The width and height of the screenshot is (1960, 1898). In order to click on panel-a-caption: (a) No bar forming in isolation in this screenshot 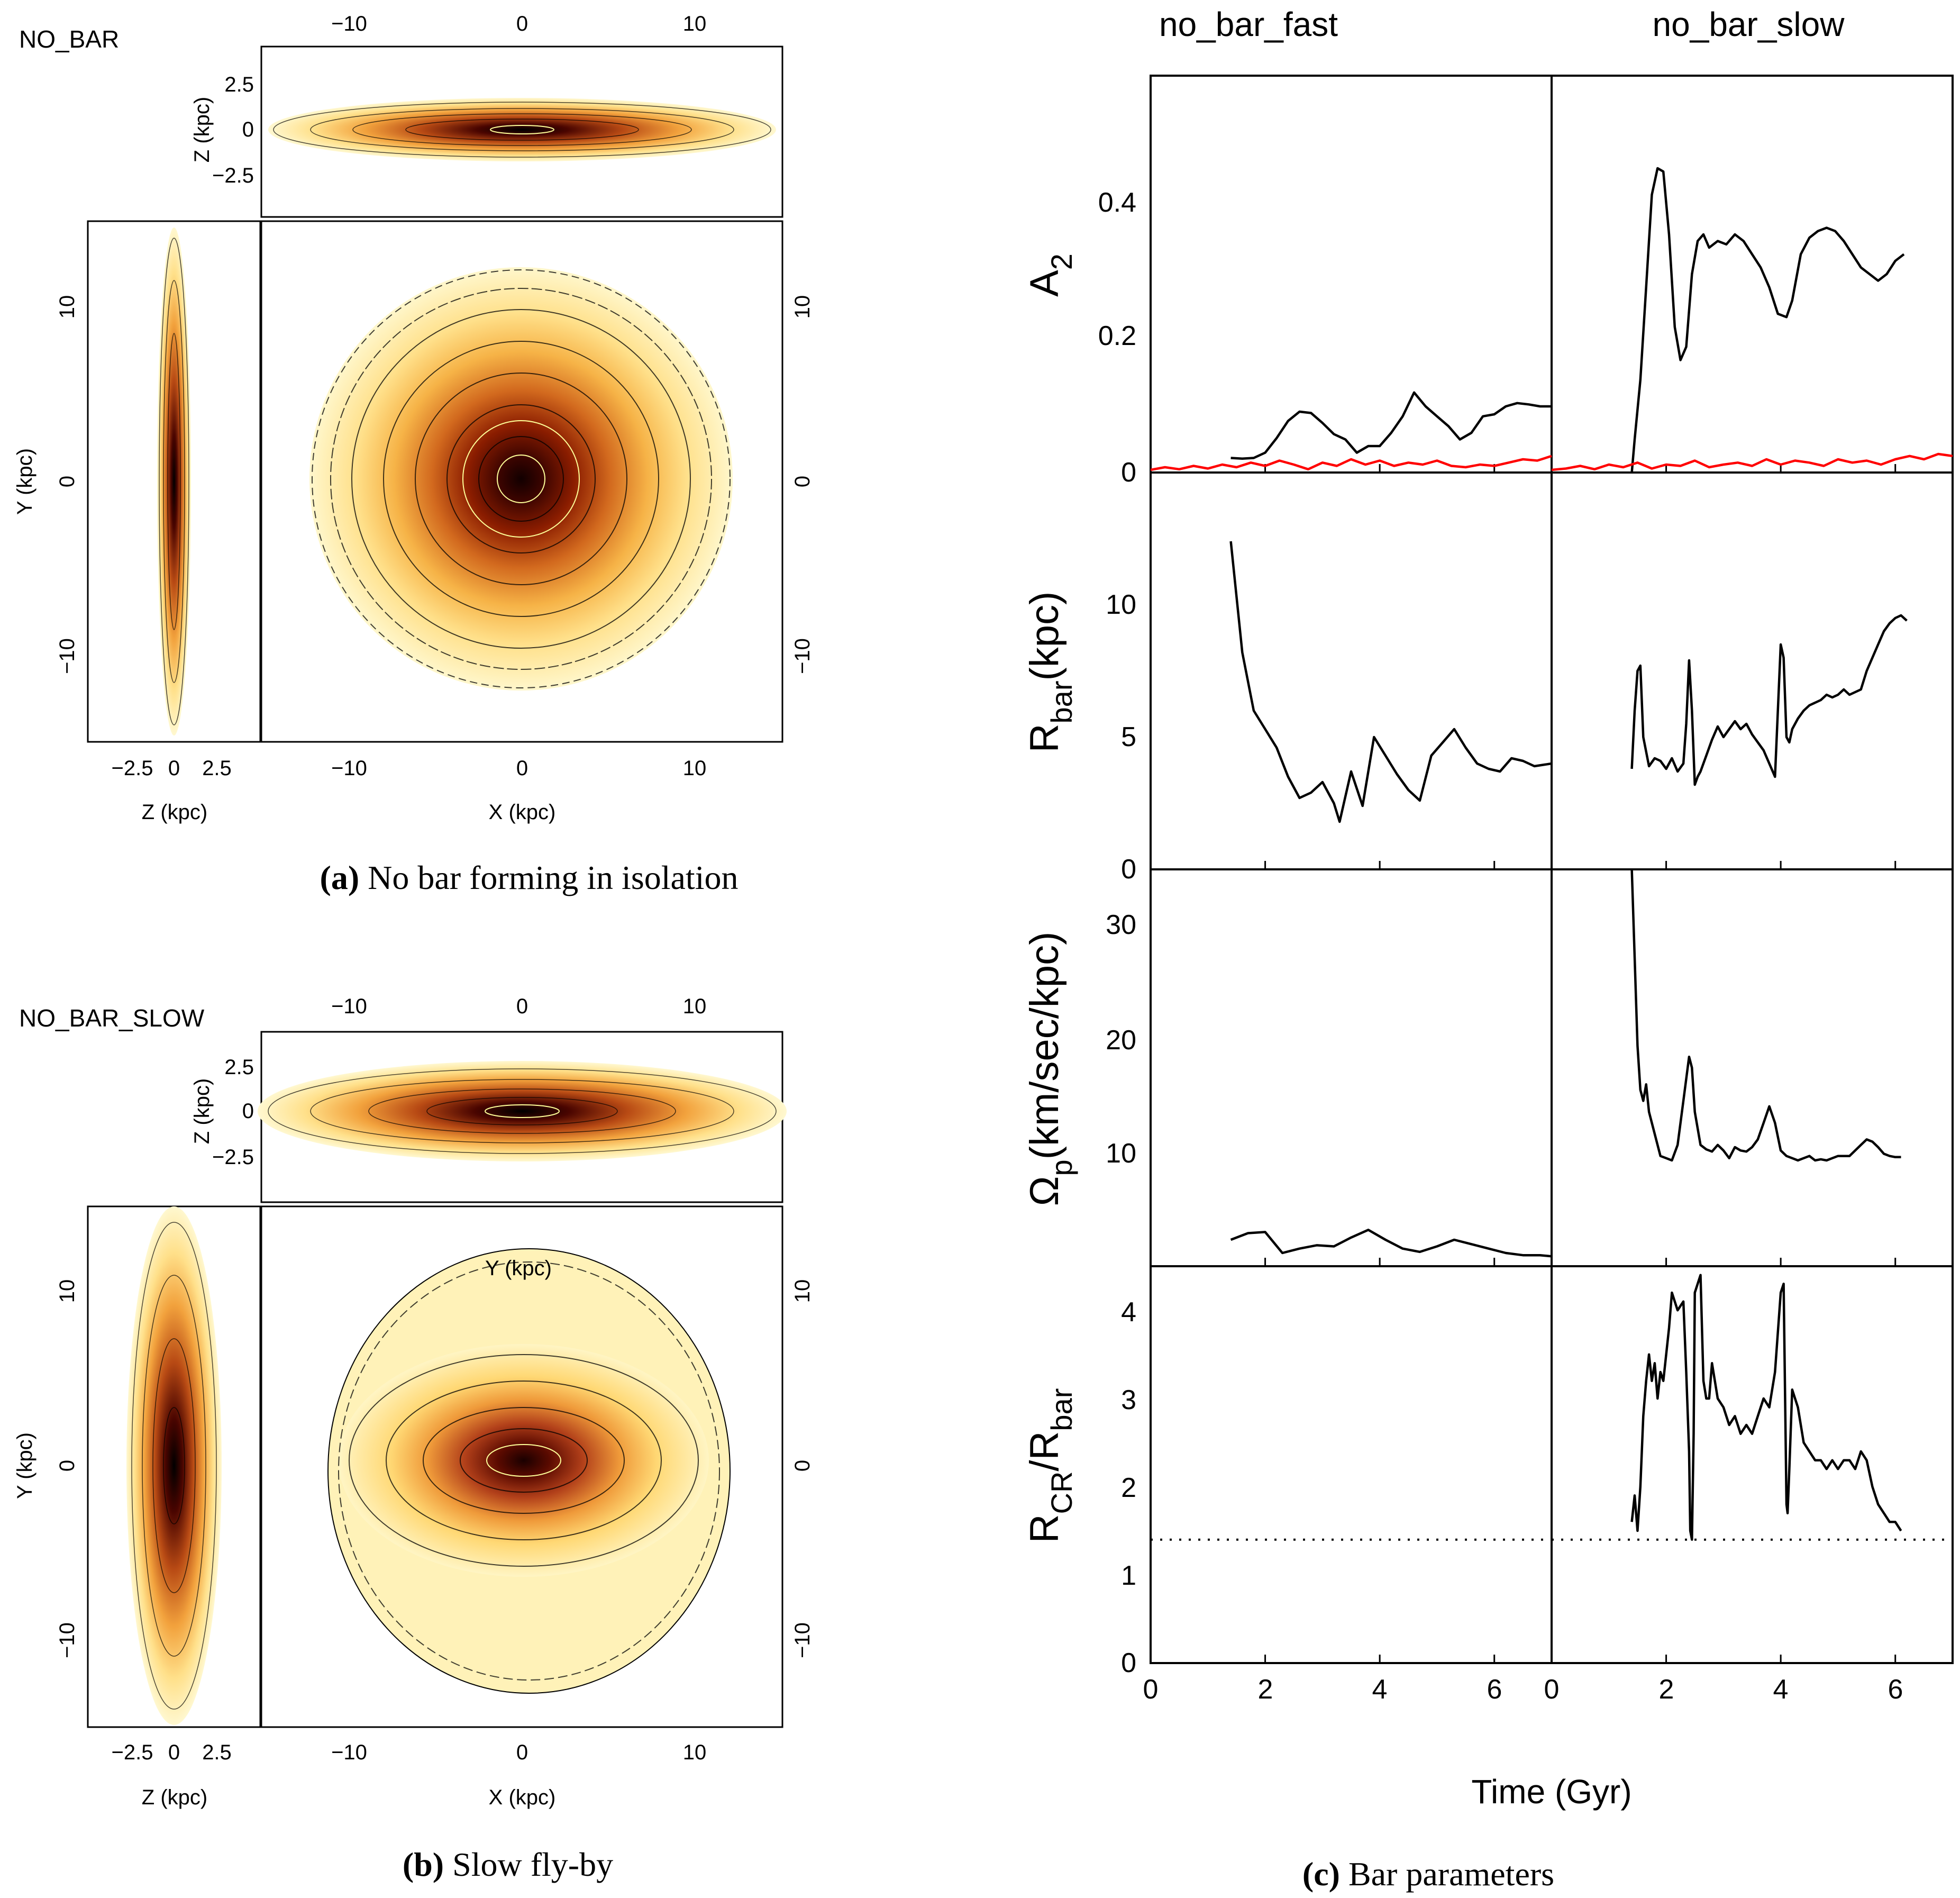, I will do `click(529, 877)`.